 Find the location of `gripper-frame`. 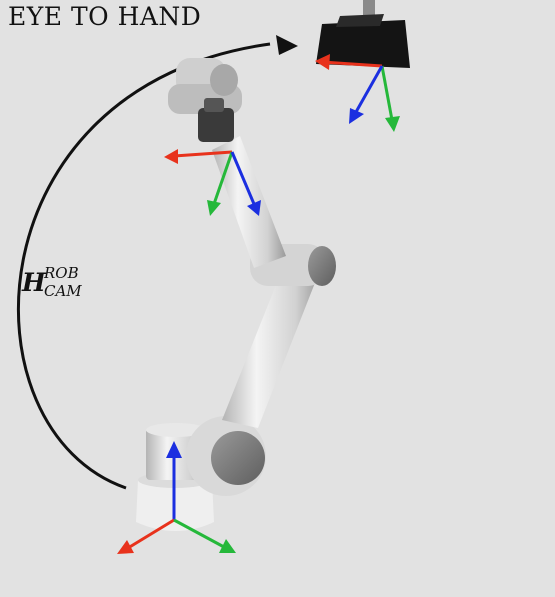

gripper-frame is located at coordinates (212, 182).